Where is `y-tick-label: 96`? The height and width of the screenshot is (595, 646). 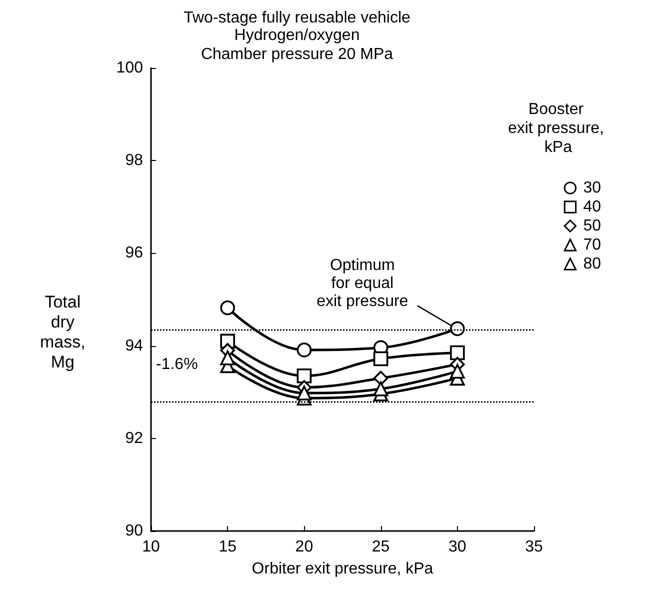 y-tick-label: 96 is located at coordinates (134, 253).